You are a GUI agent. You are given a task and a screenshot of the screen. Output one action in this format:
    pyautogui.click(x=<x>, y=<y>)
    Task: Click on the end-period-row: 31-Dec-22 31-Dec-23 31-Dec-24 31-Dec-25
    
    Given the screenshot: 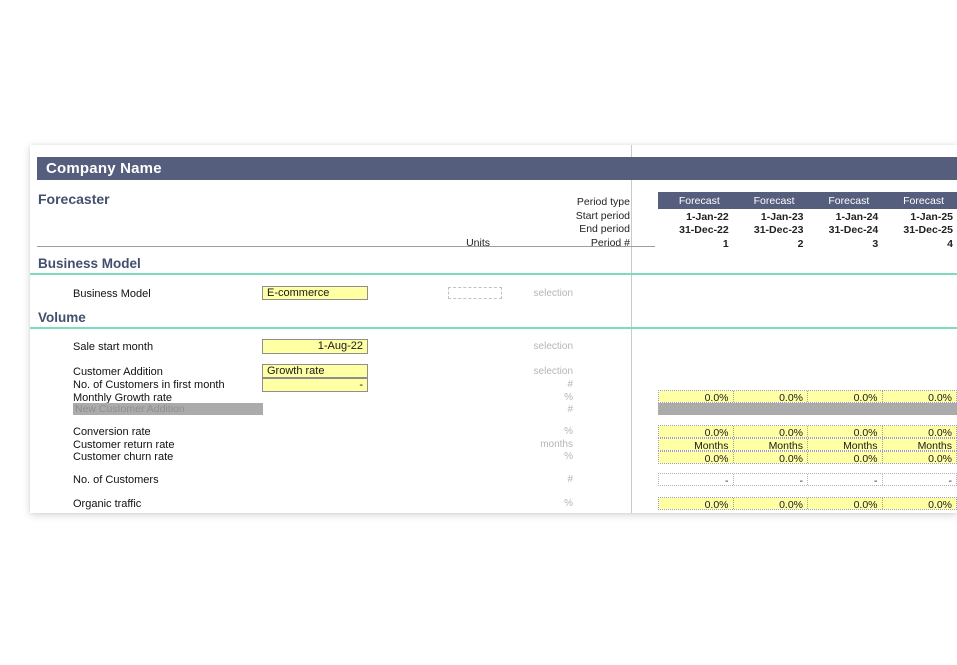 What is the action you would take?
    pyautogui.click(x=807, y=229)
    